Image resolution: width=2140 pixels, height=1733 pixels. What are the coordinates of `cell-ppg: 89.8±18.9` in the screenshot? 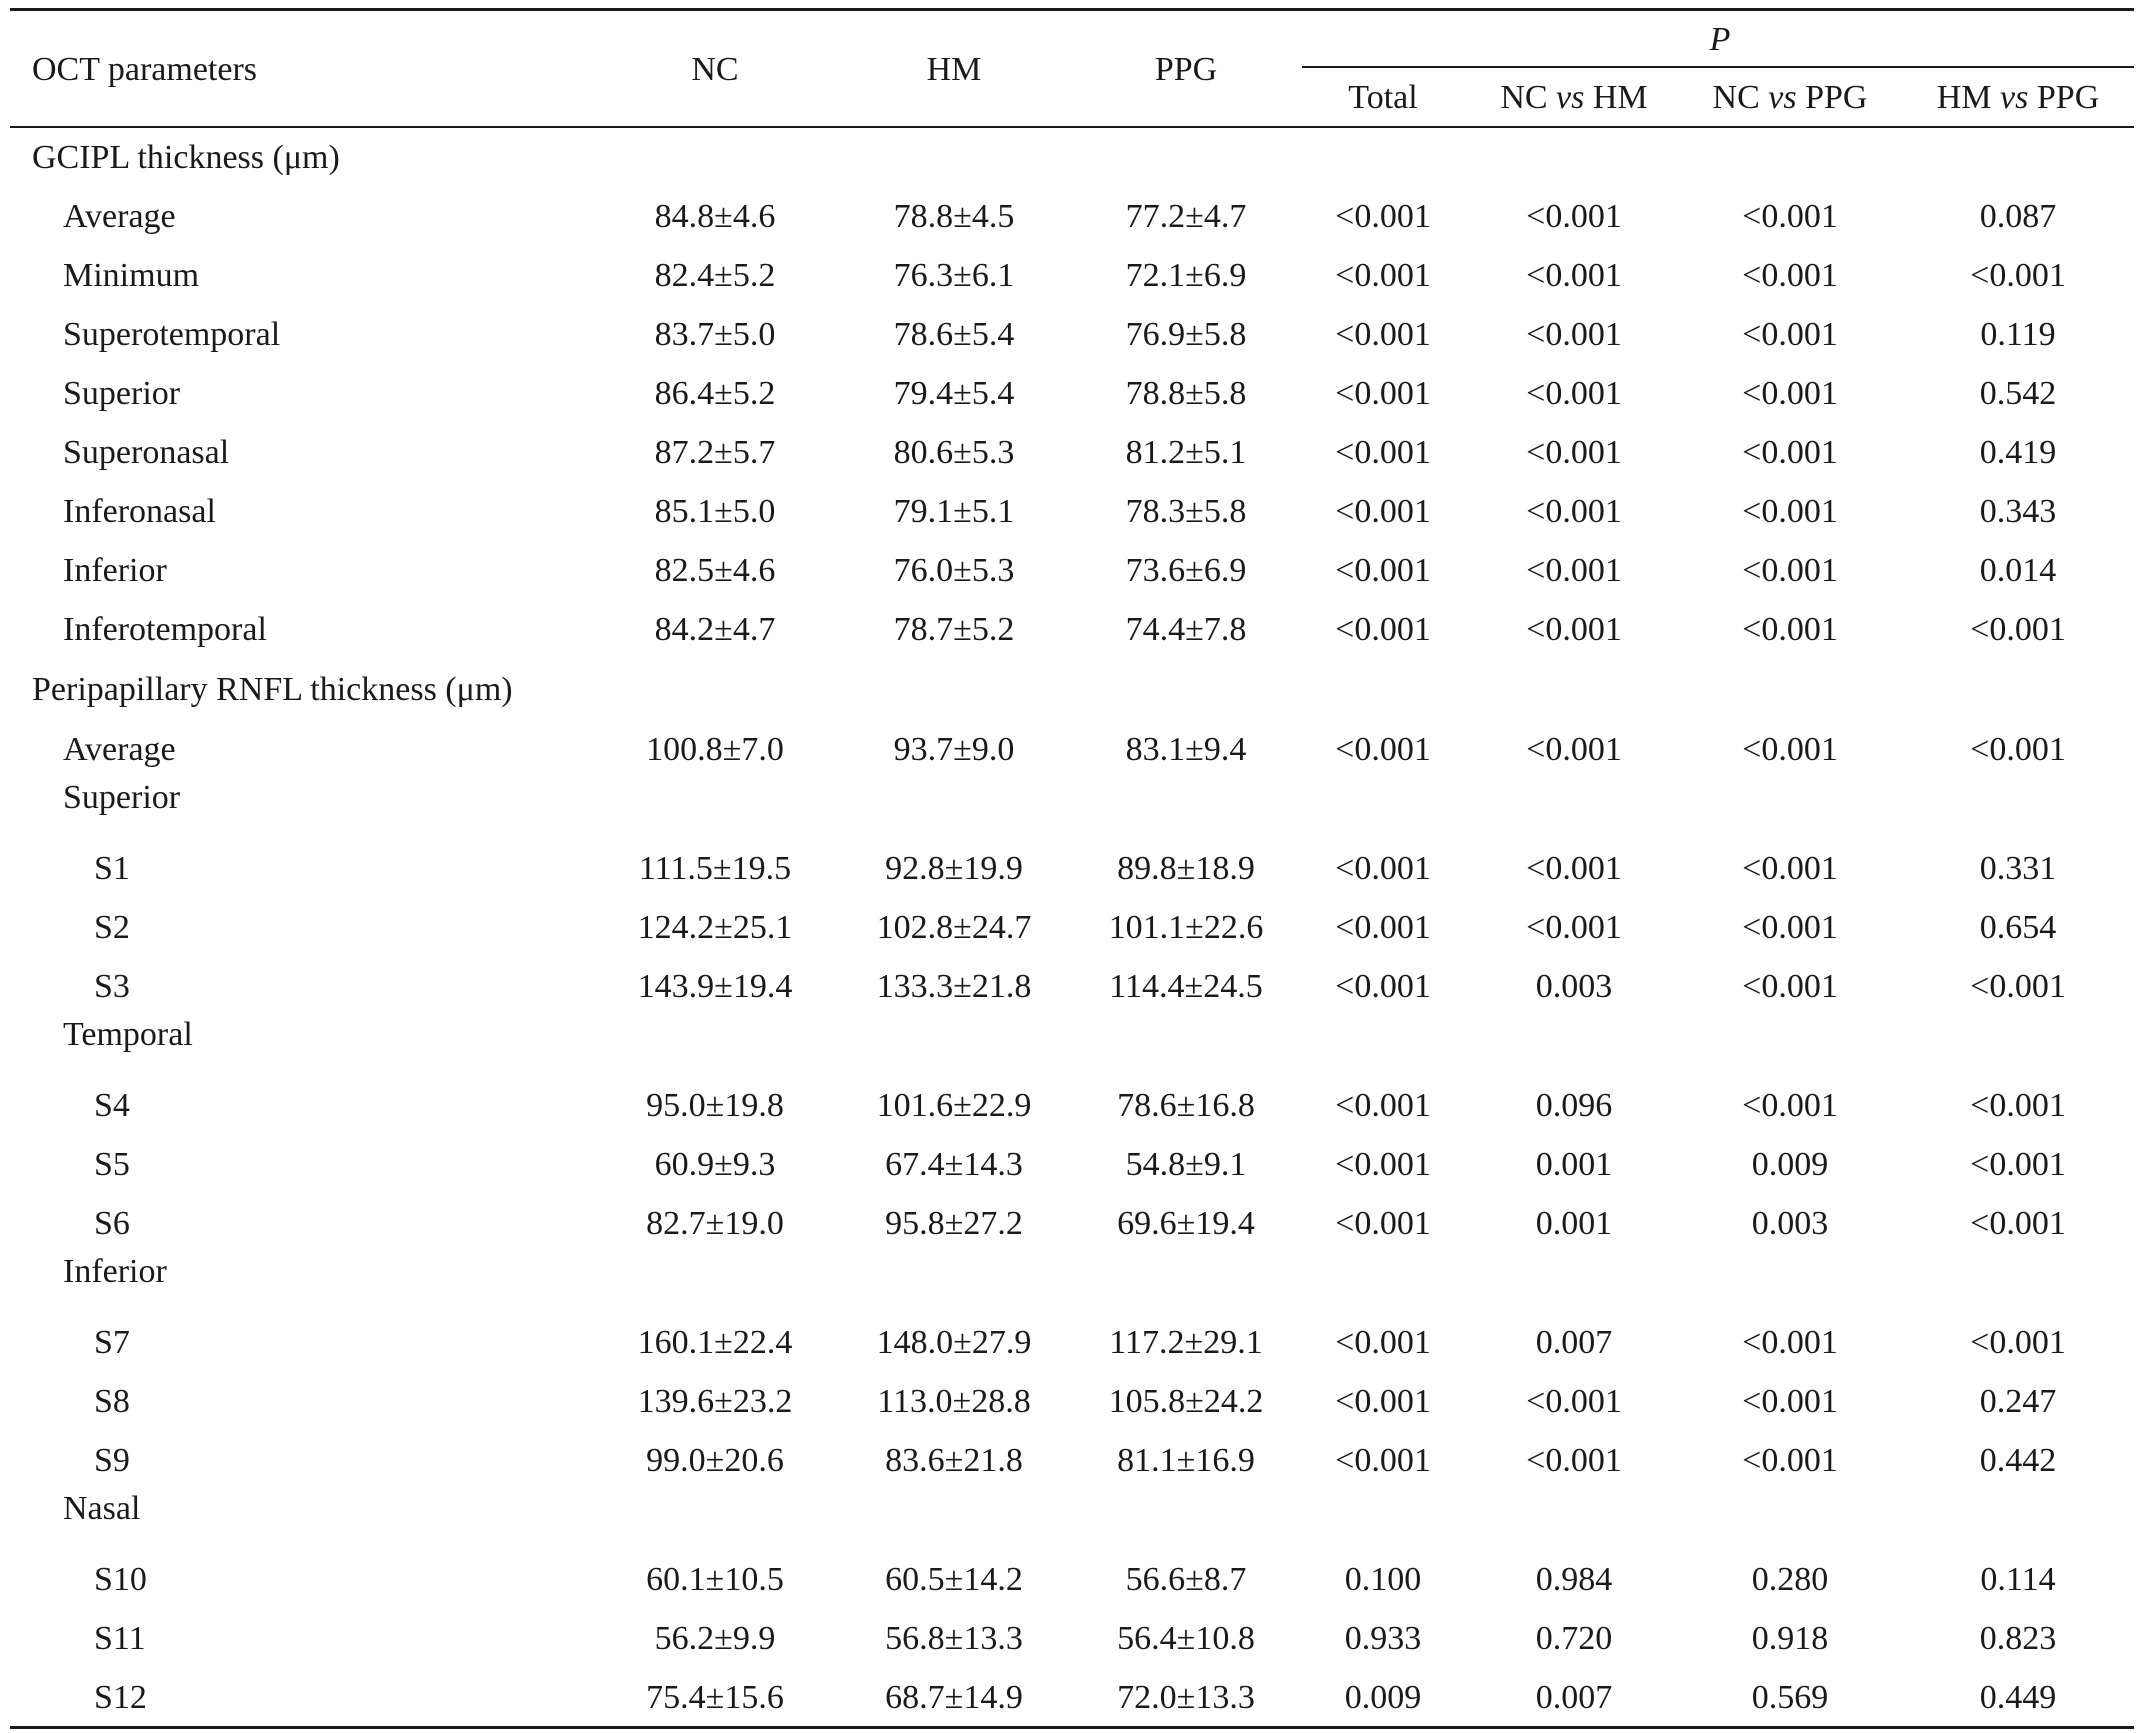 It's located at (1186, 868).